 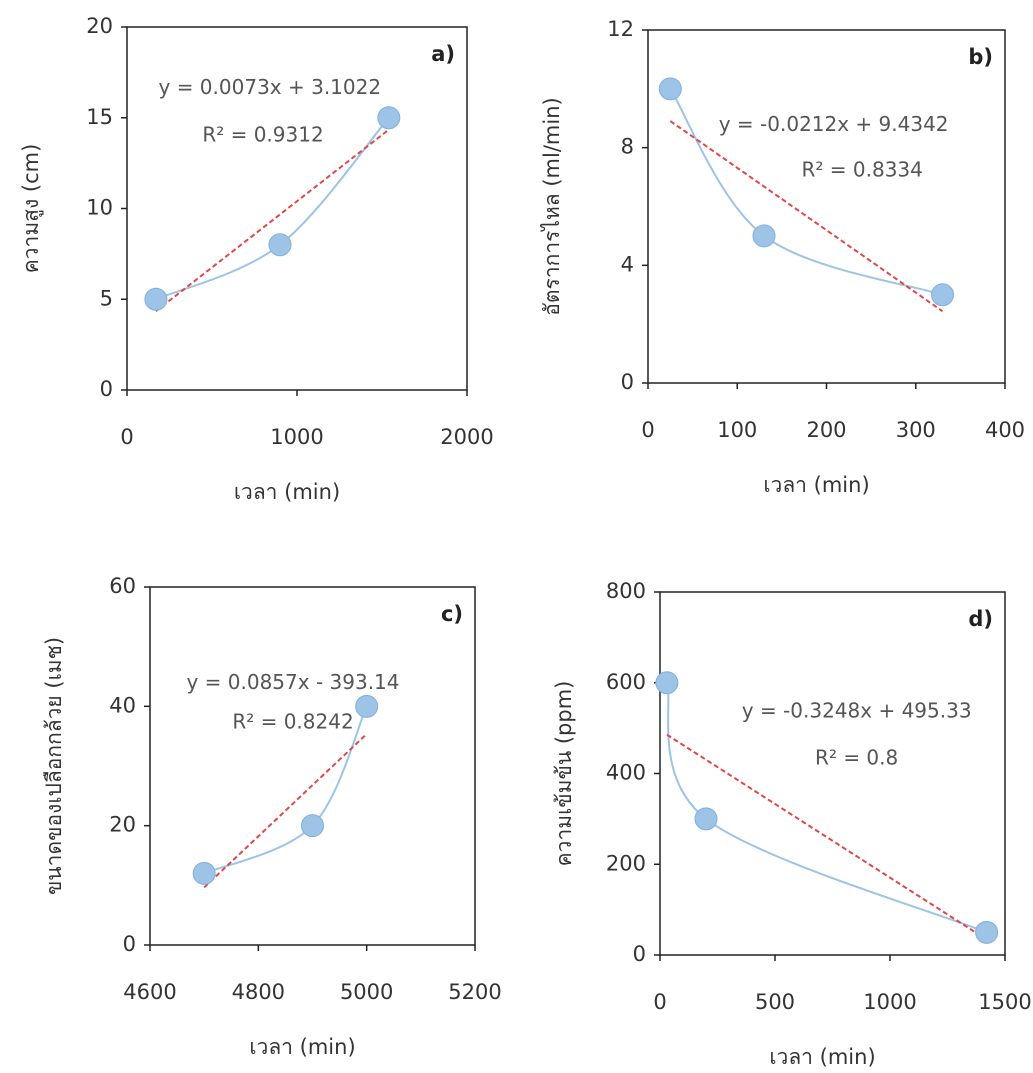 What do you see at coordinates (552, 206) in the screenshot?
I see `y-axis-label: อัตราการไหล (ml/min)` at bounding box center [552, 206].